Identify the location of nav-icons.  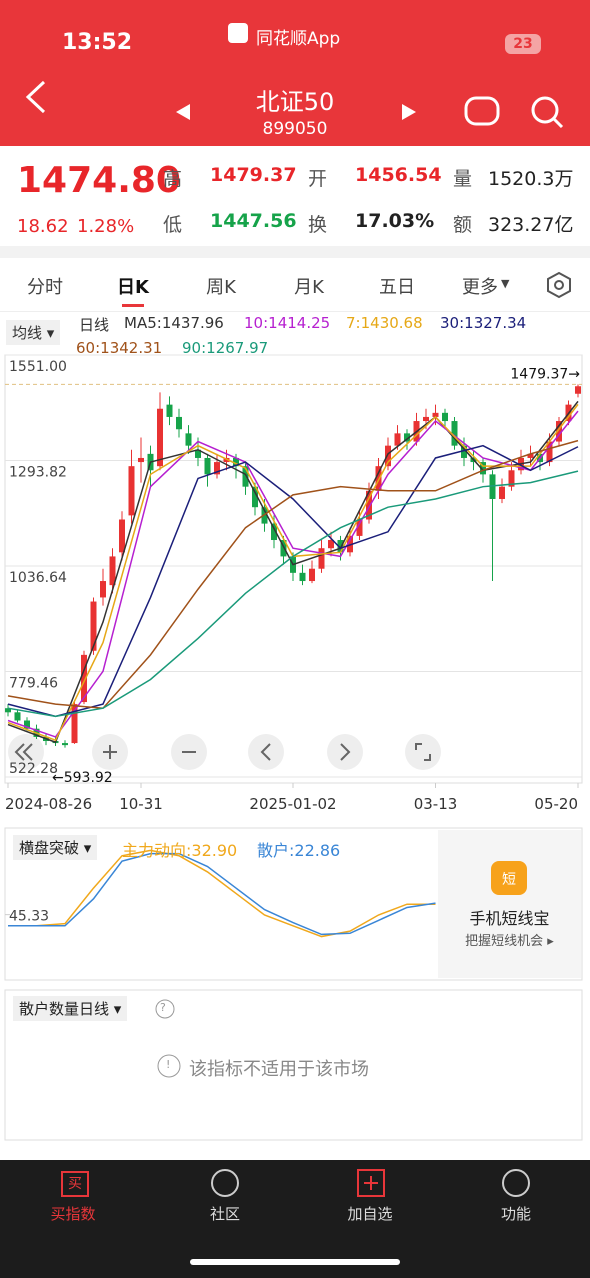
(370, 1183).